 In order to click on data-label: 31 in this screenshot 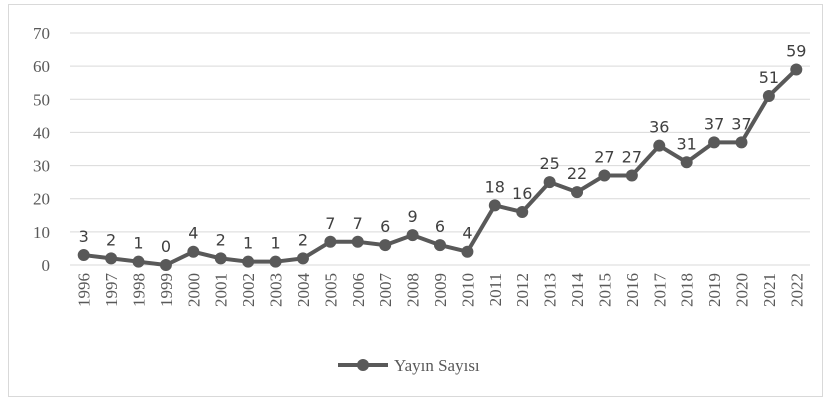, I will do `click(686, 143)`.